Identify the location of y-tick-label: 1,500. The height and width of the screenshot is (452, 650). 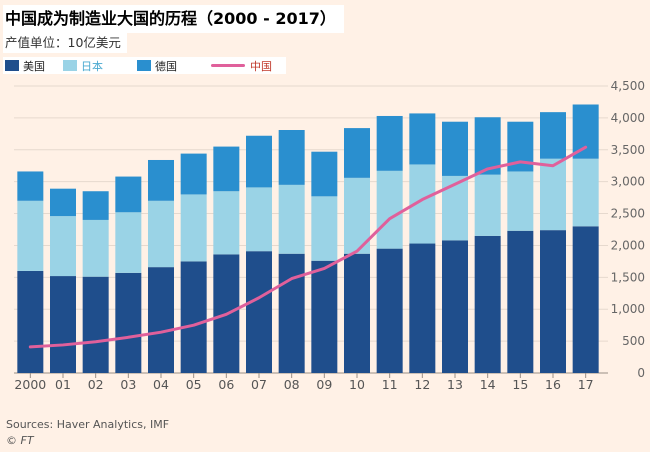
(628, 277).